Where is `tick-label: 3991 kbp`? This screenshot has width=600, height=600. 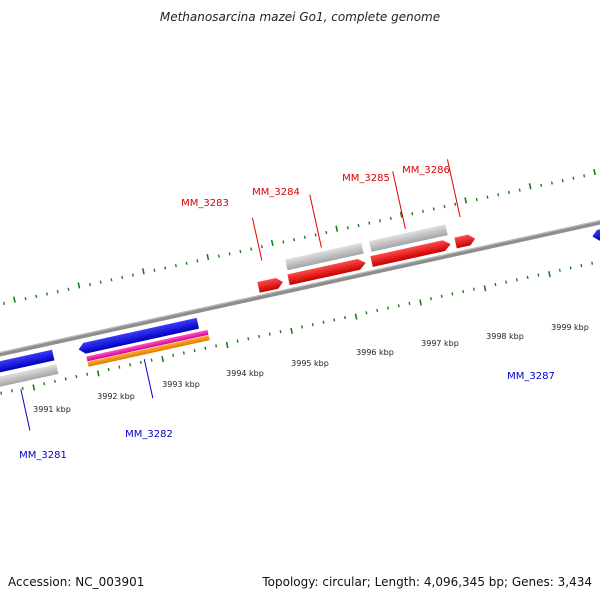 tick-label: 3991 kbp is located at coordinates (52, 409).